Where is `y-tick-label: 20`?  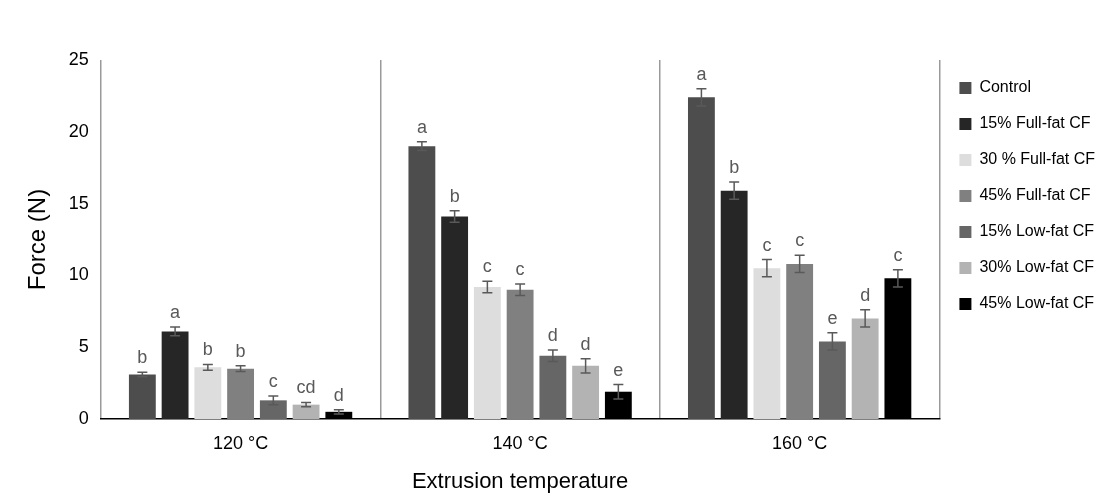
y-tick-label: 20 is located at coordinates (78, 130).